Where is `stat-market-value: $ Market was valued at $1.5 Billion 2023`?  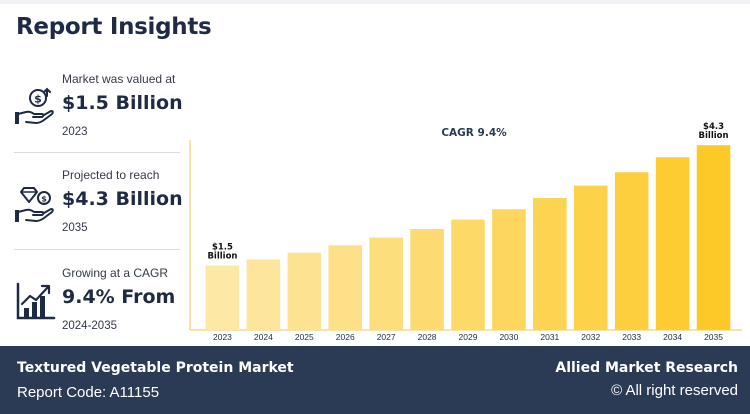
stat-market-value: $ Market was valued at $1.5 Billion 2023 is located at coordinates (100, 108).